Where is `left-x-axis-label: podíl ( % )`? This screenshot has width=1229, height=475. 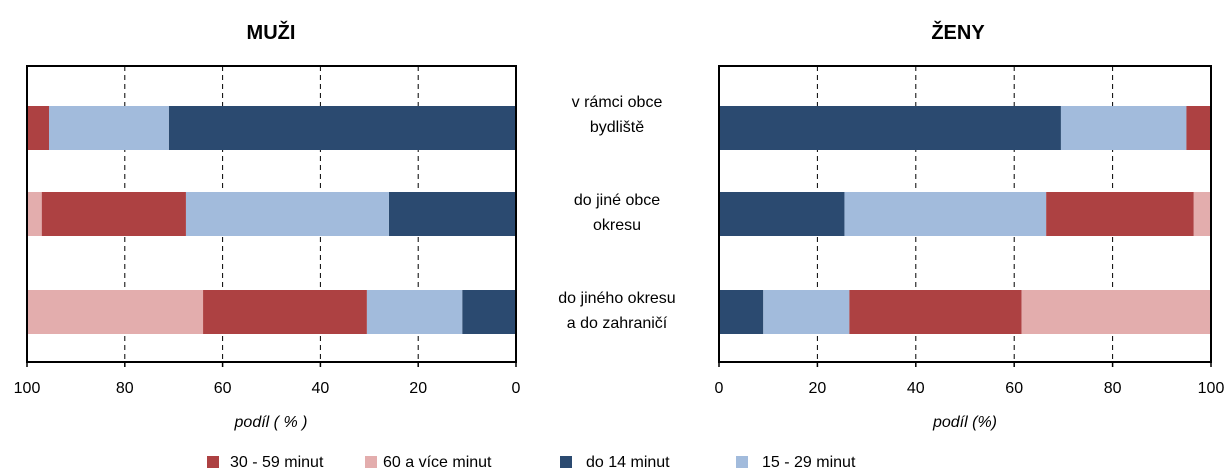
left-x-axis-label: podíl ( % ) is located at coordinates (271, 422).